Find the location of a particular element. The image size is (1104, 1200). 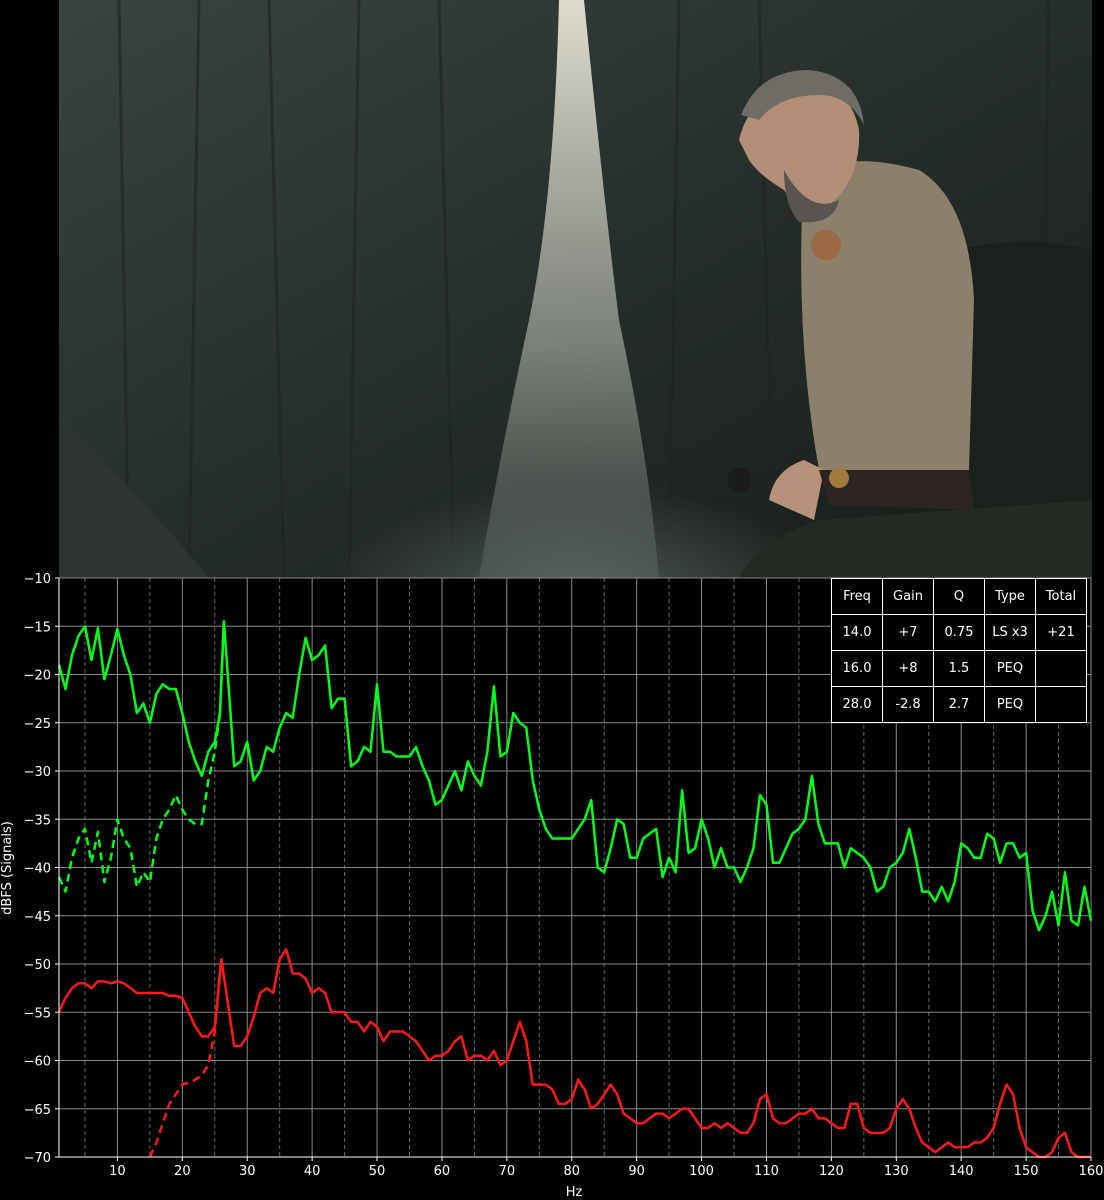

y-tick-label: −45 is located at coordinates (37, 917).